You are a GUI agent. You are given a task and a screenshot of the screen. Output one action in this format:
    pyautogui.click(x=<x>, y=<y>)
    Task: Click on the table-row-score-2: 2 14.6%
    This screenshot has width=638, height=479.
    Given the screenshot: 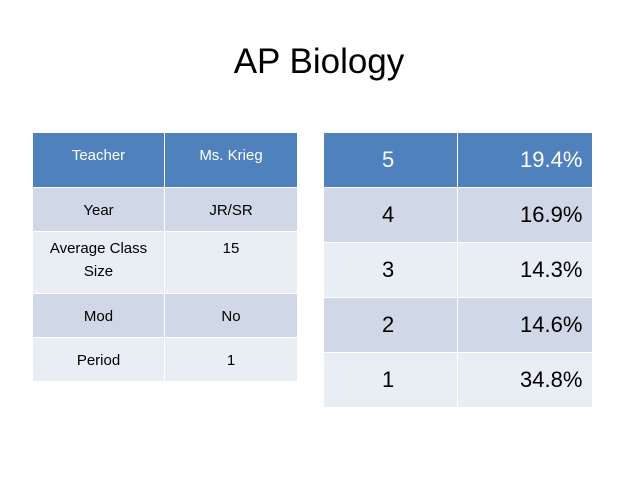 What is the action you would take?
    pyautogui.click(x=458, y=325)
    